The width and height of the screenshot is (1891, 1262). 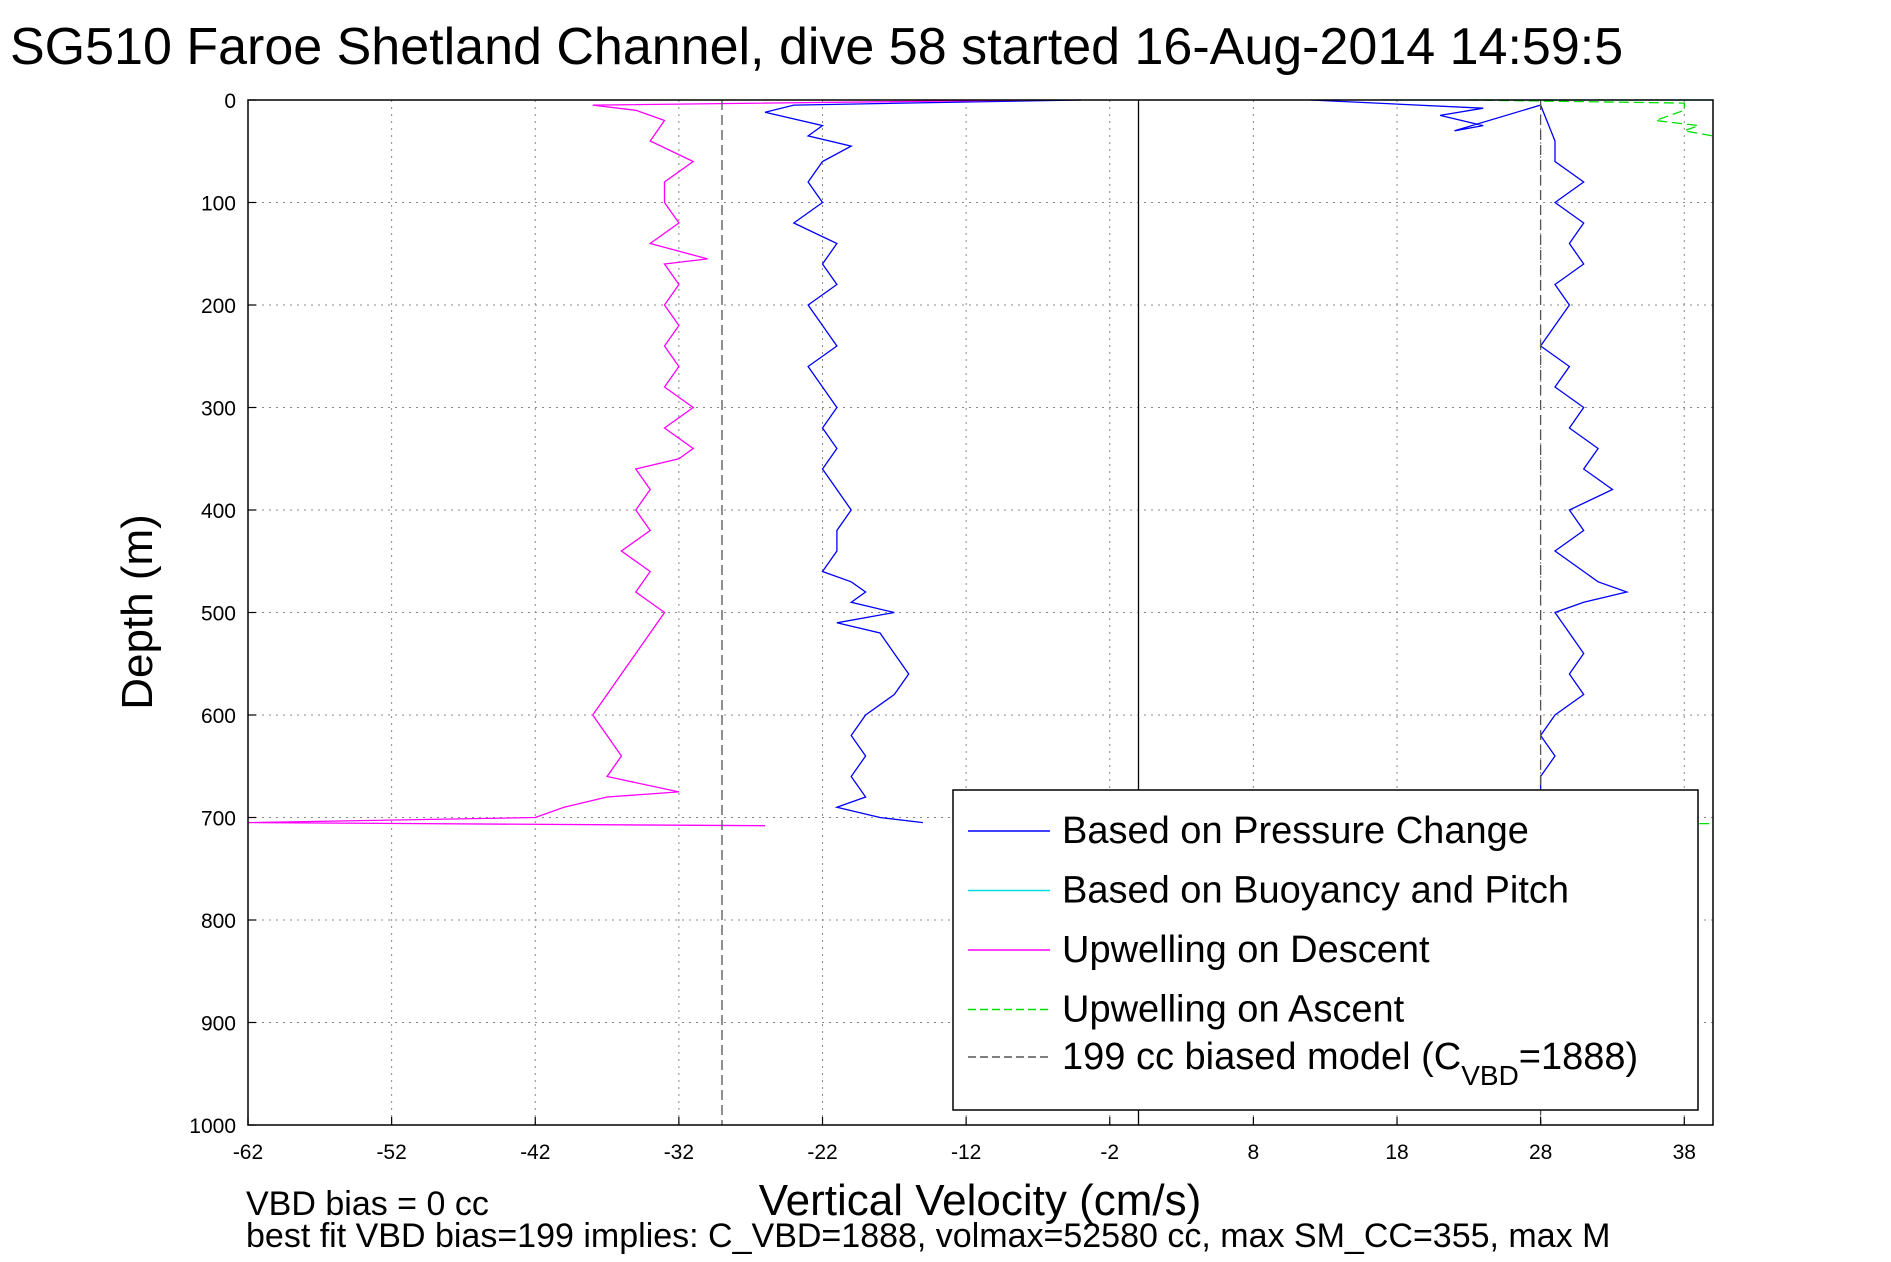 I want to click on y-tick-label: 100, so click(x=218, y=204).